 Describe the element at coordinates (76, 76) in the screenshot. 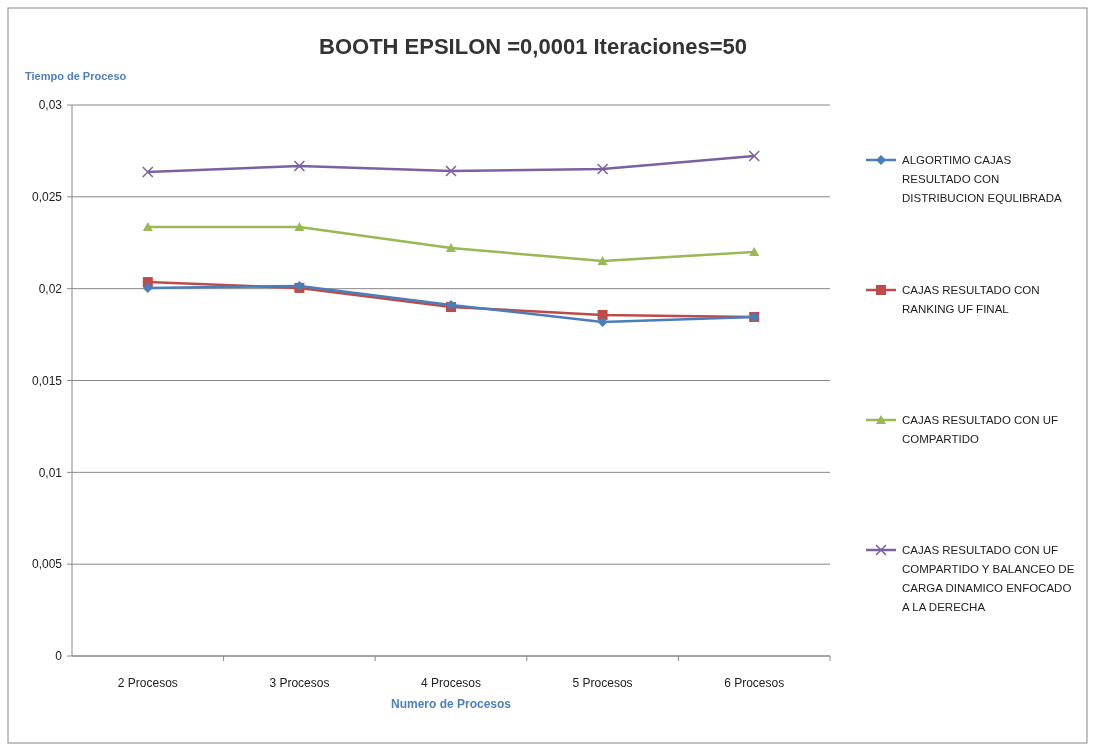

I see `y-axis-title: Tiempo de Proceso` at that location.